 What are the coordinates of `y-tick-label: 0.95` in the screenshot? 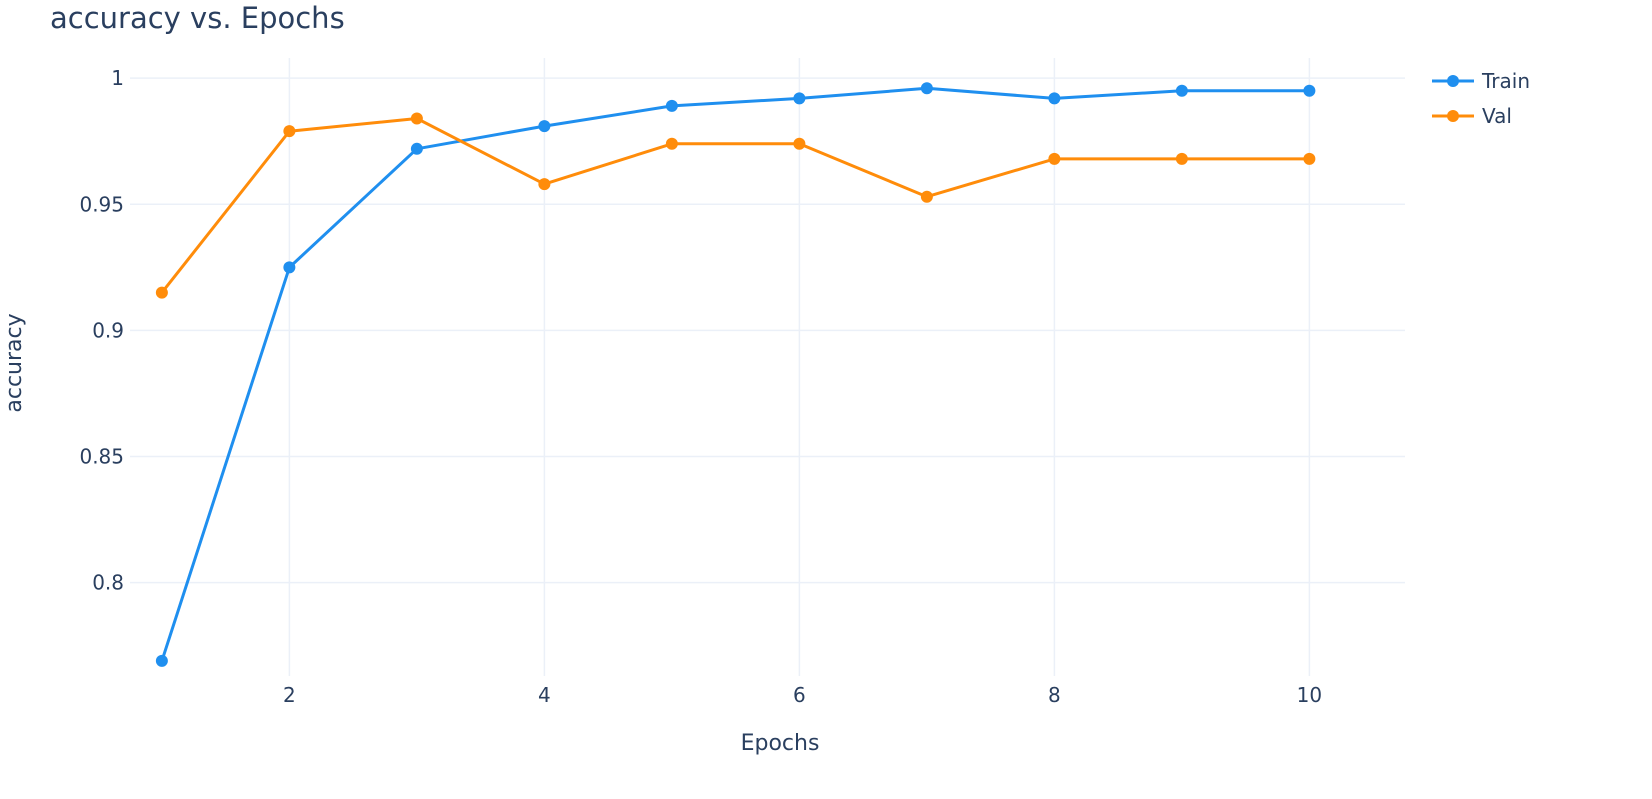 It's located at (101, 204).